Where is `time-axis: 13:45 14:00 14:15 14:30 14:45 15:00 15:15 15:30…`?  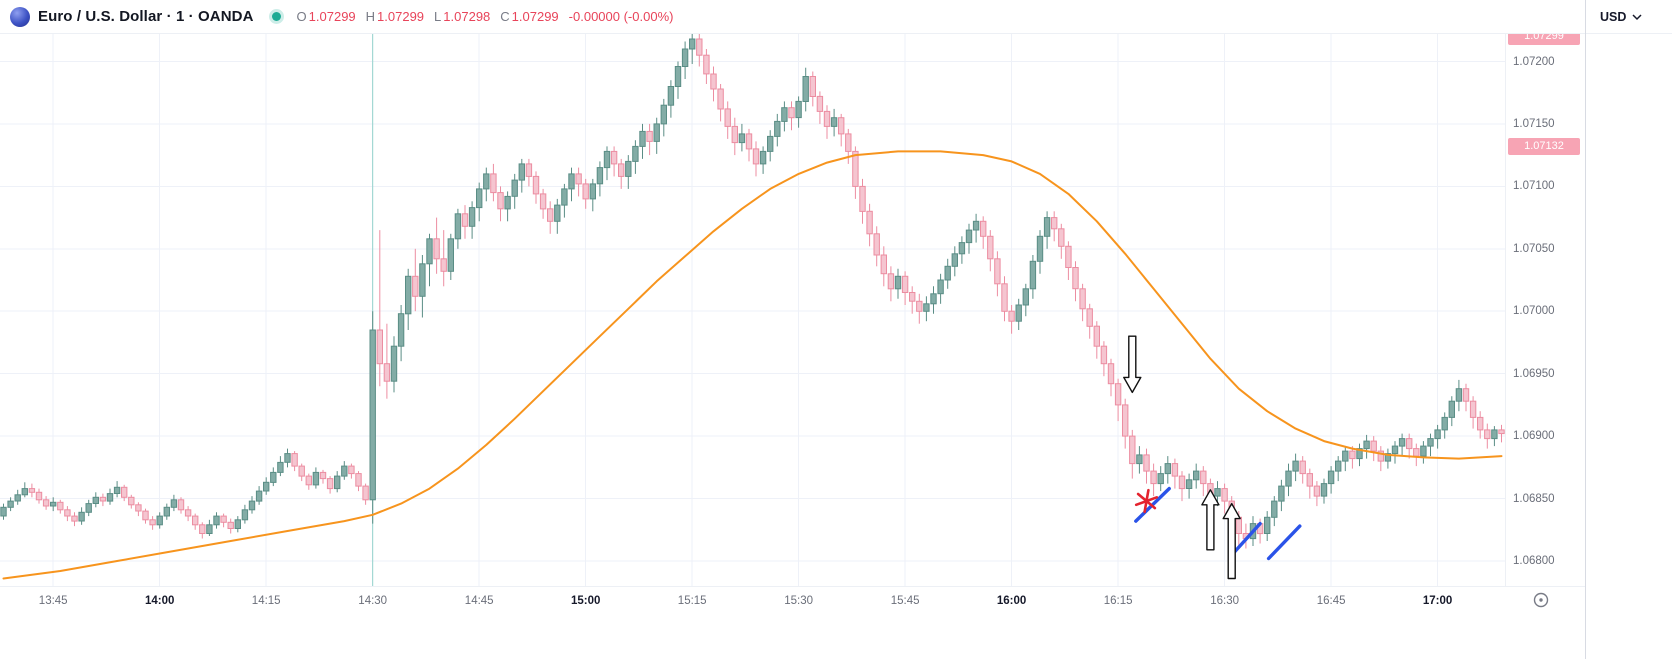 time-axis: 13:45 14:00 14:15 14:30 14:45 15:00 15:15 15:30… is located at coordinates (792, 602).